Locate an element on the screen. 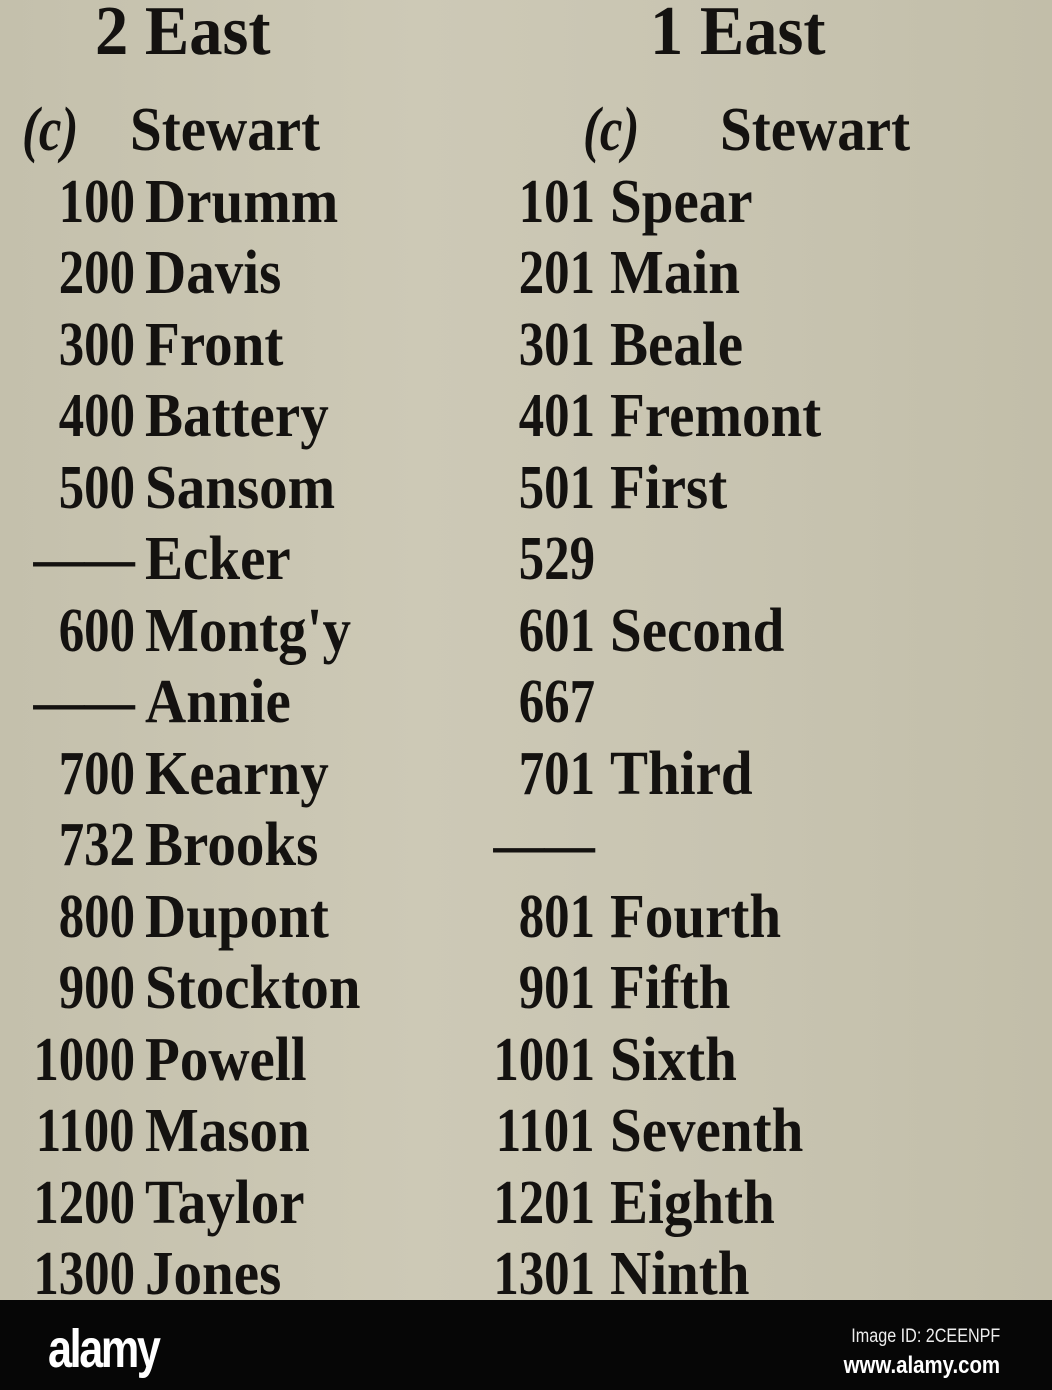 The width and height of the screenshot is (1052, 1390). right-number: —— is located at coordinates (544, 845).